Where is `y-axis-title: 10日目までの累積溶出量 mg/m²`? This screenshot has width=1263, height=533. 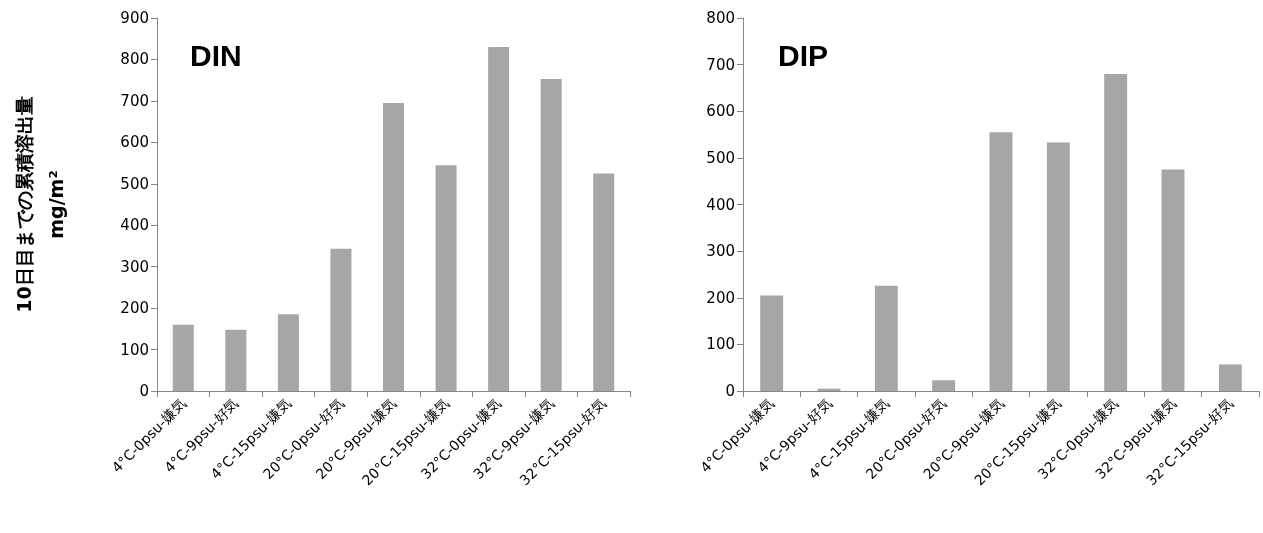 y-axis-title: 10日目までの累積溶出量 mg/m² is located at coordinates (40, 204).